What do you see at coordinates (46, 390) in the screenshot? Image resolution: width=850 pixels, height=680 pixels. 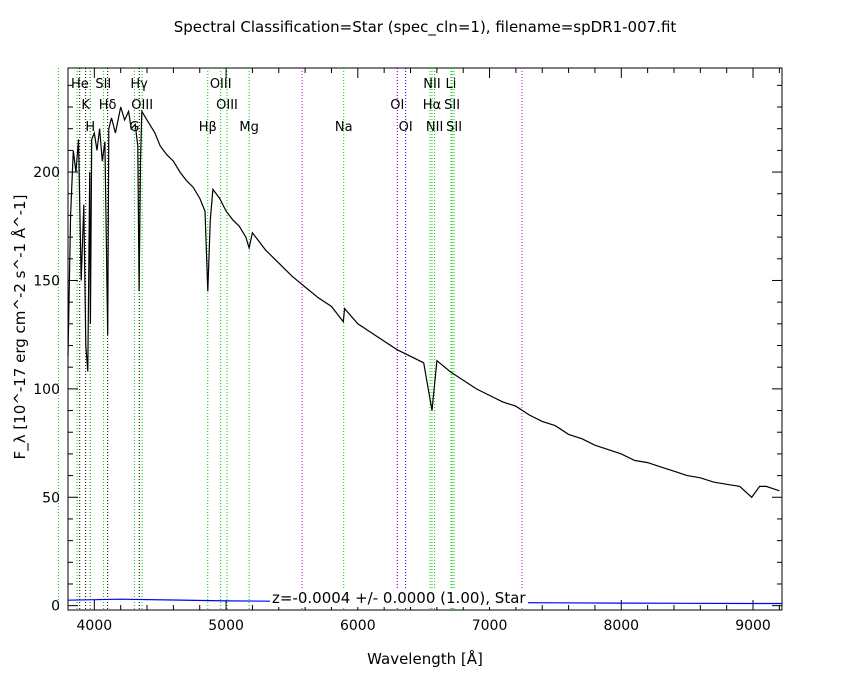 I see `y-tick-label: 100` at bounding box center [46, 390].